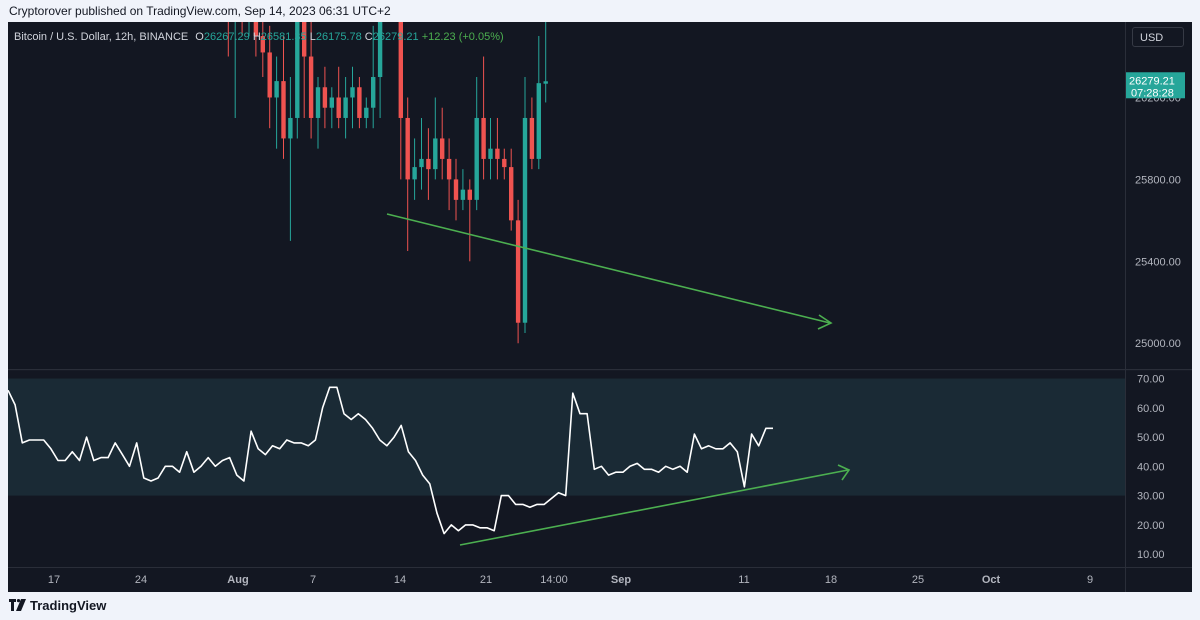  I want to click on rsi-tick-label: 60.00, so click(1151, 409).